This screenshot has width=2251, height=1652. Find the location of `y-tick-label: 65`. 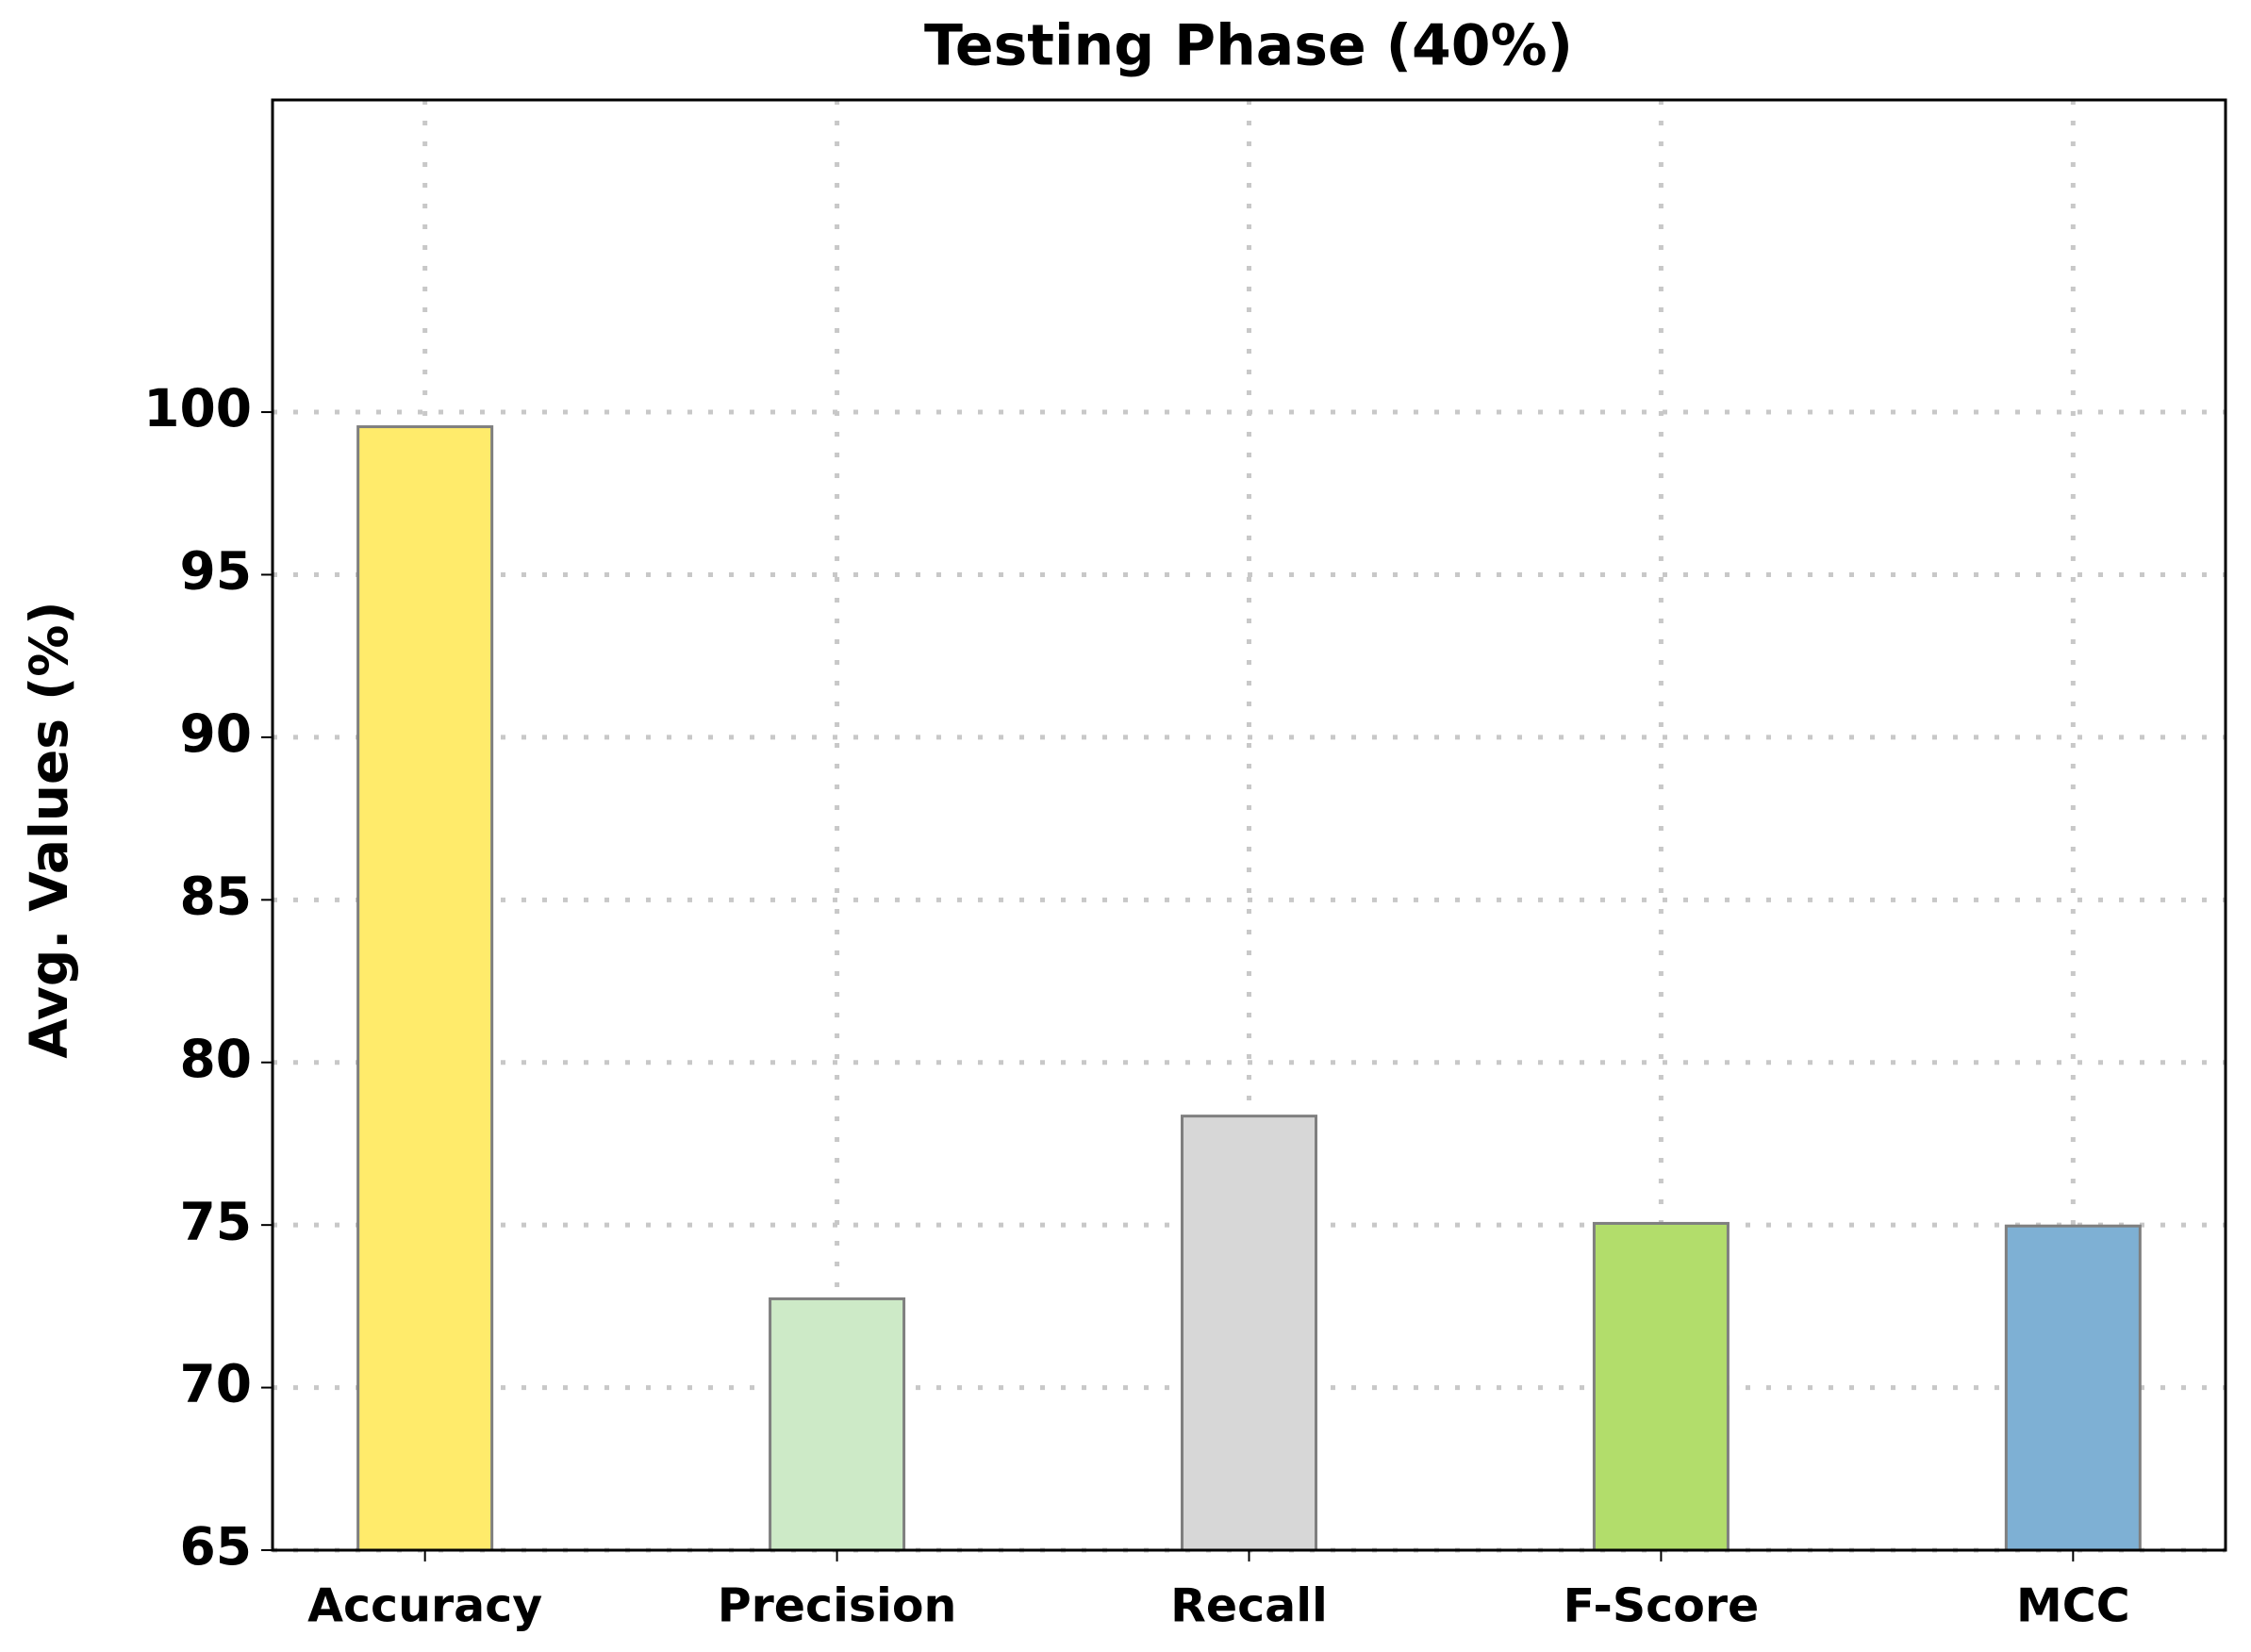

y-tick-label: 65 is located at coordinates (216, 1546).